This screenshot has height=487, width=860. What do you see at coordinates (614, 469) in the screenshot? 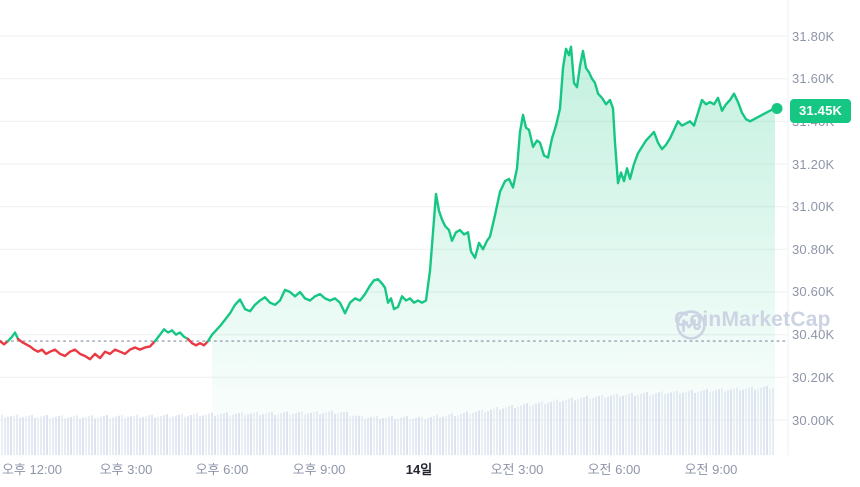
I see `x-axis-label: 오전 6:00` at bounding box center [614, 469].